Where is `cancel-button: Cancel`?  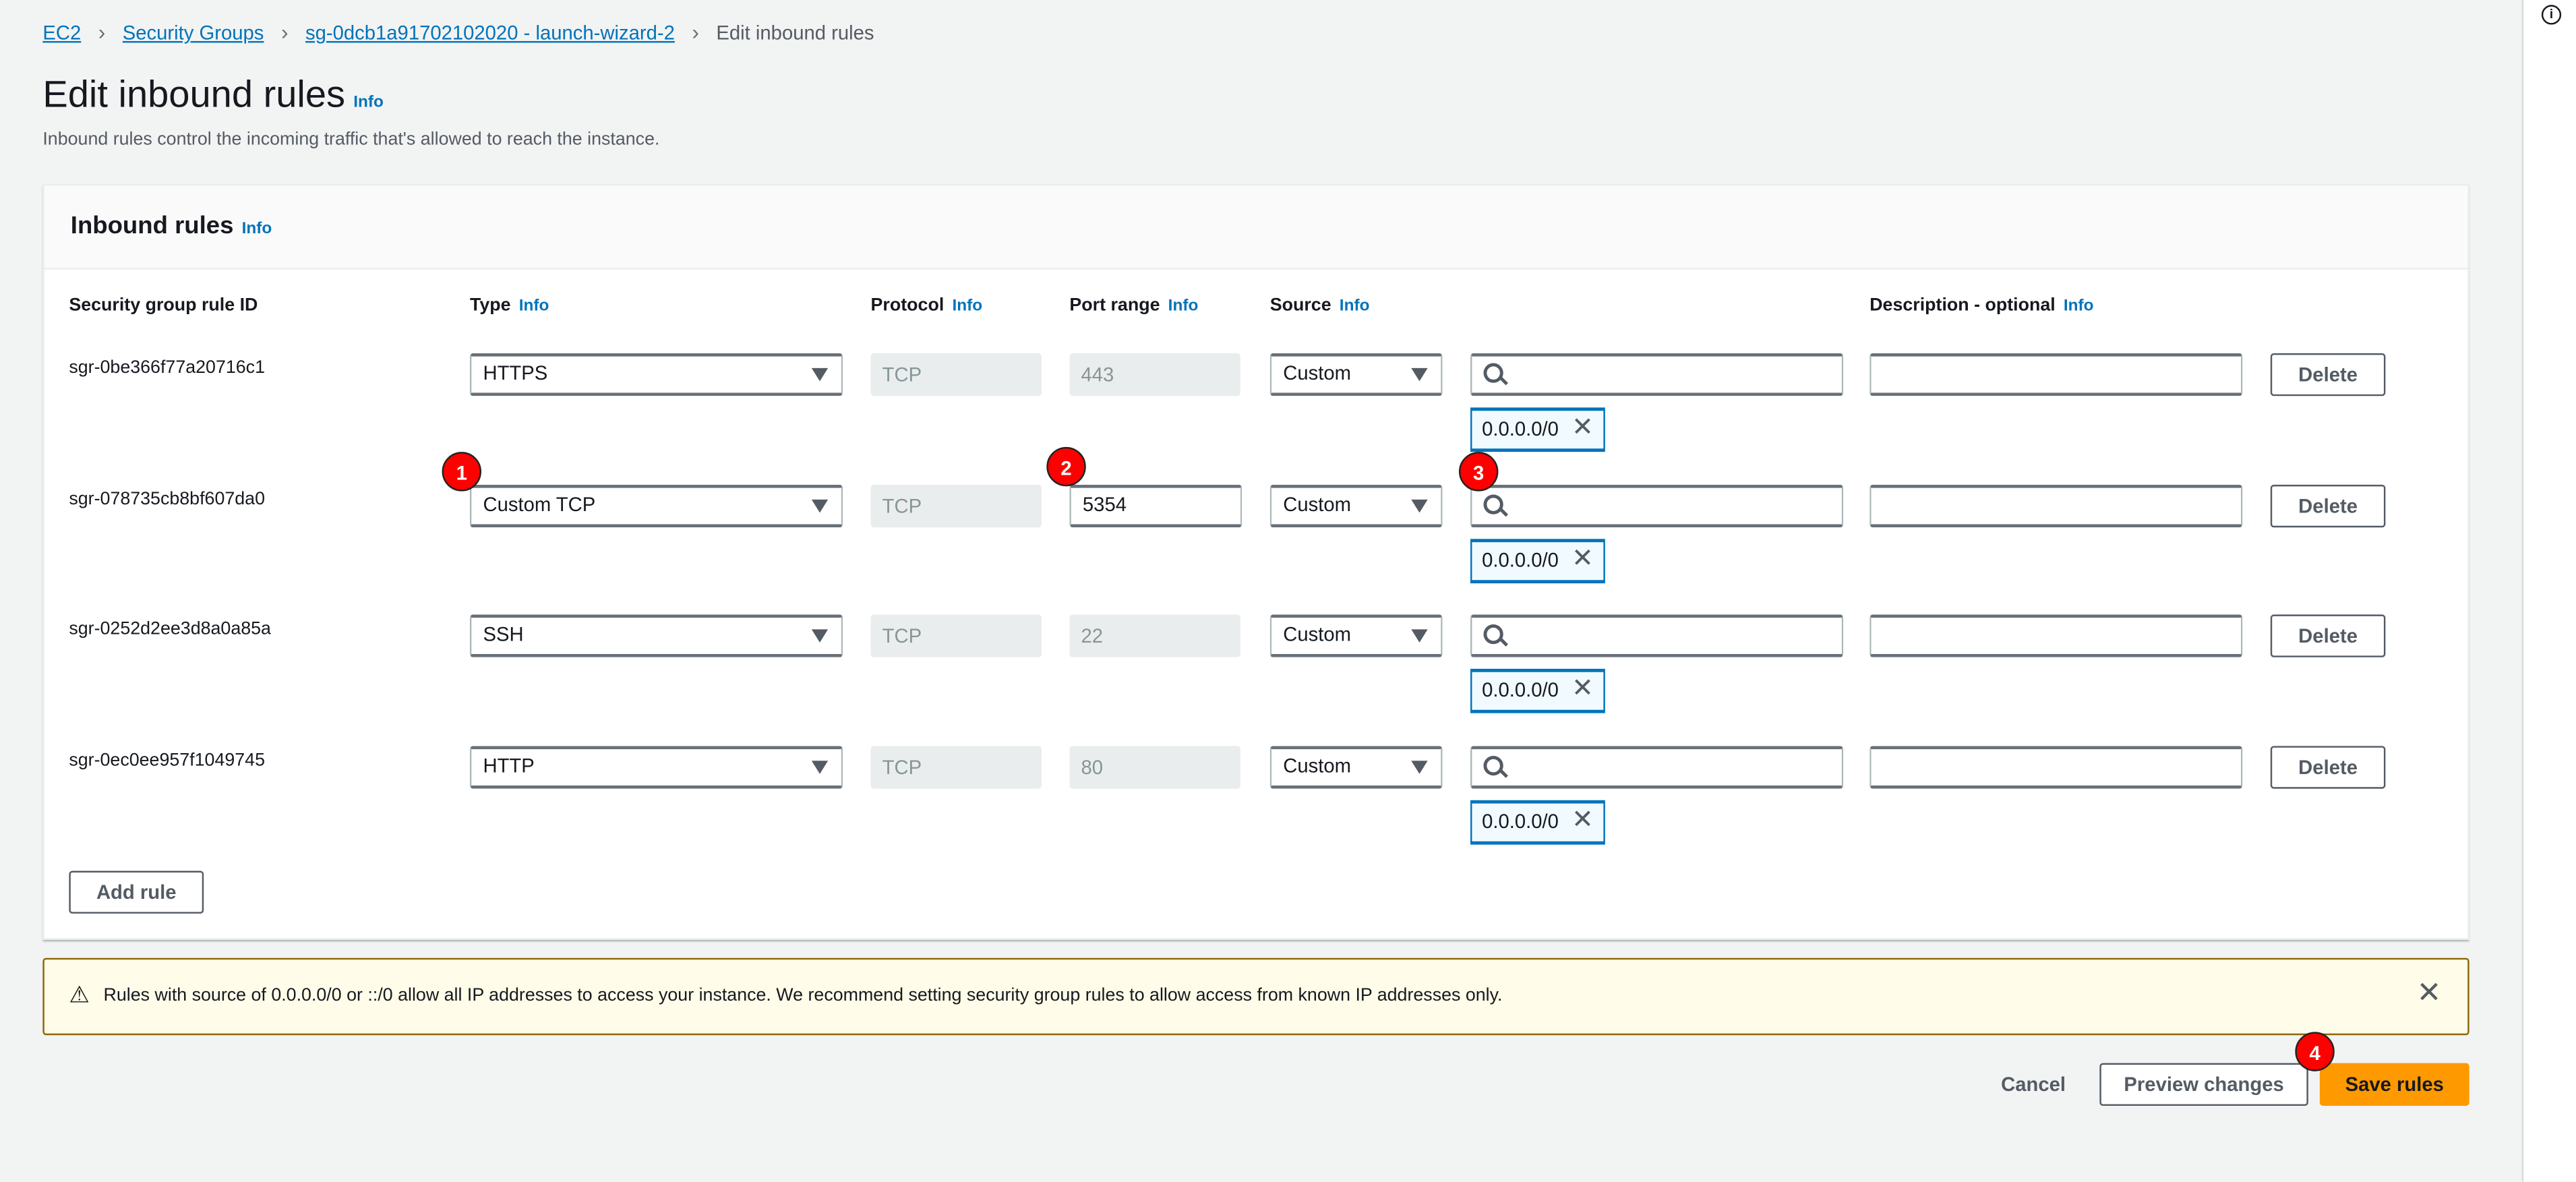 cancel-button: Cancel is located at coordinates (2033, 1084).